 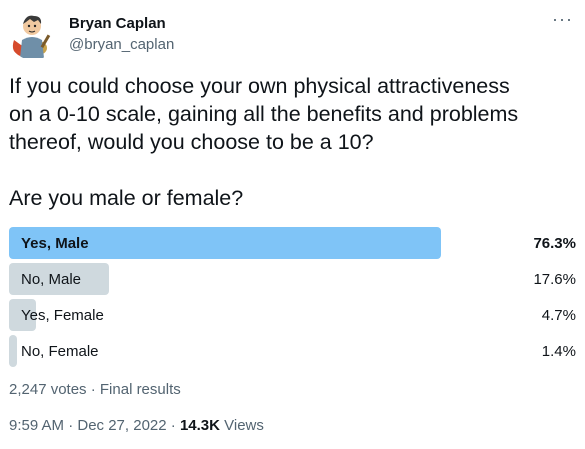 What do you see at coordinates (51, 279) in the screenshot?
I see `poll-option-label: No, Male` at bounding box center [51, 279].